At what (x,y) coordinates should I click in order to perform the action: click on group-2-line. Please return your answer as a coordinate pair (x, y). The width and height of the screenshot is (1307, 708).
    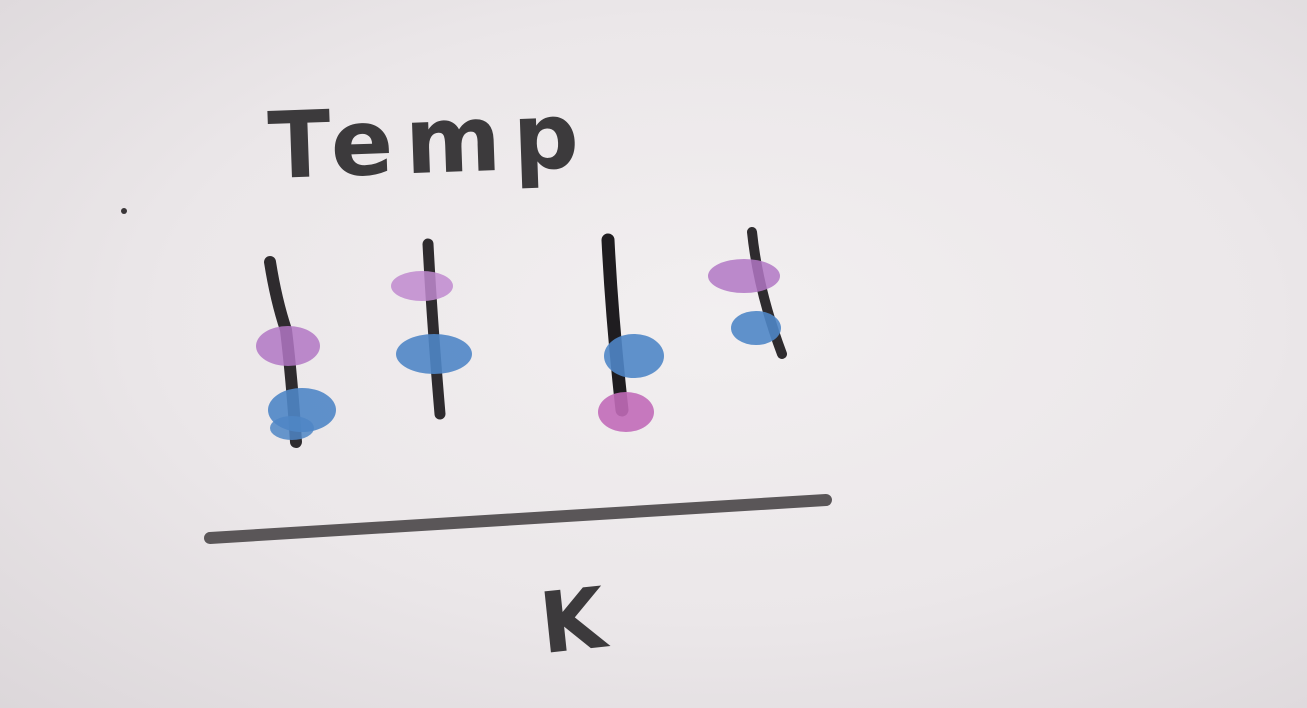
    Looking at the image, I should click on (434, 329).